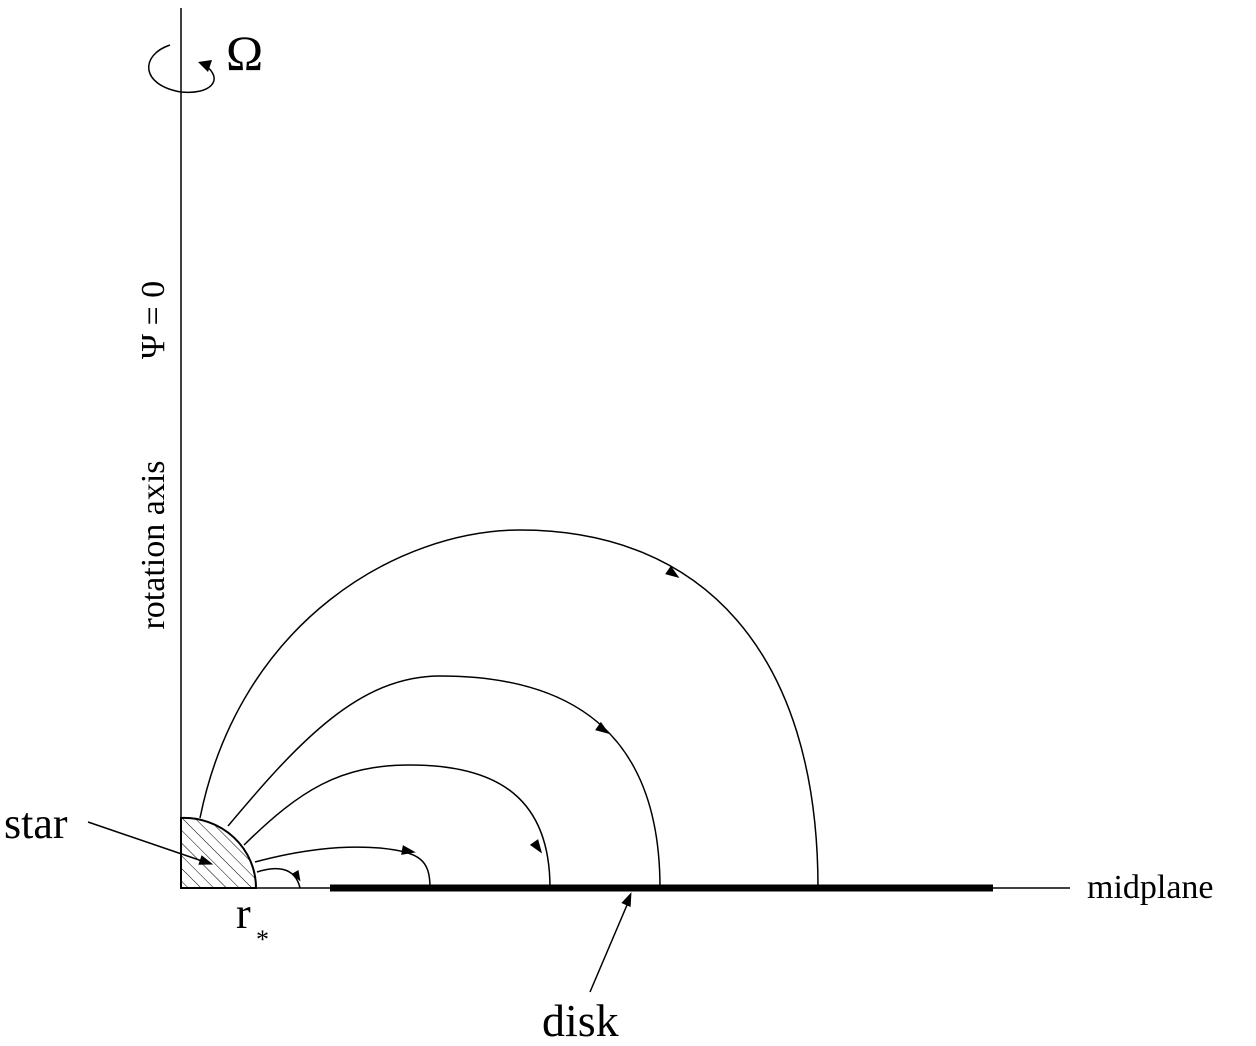  What do you see at coordinates (244, 53) in the screenshot?
I see `omega-label: Ω` at bounding box center [244, 53].